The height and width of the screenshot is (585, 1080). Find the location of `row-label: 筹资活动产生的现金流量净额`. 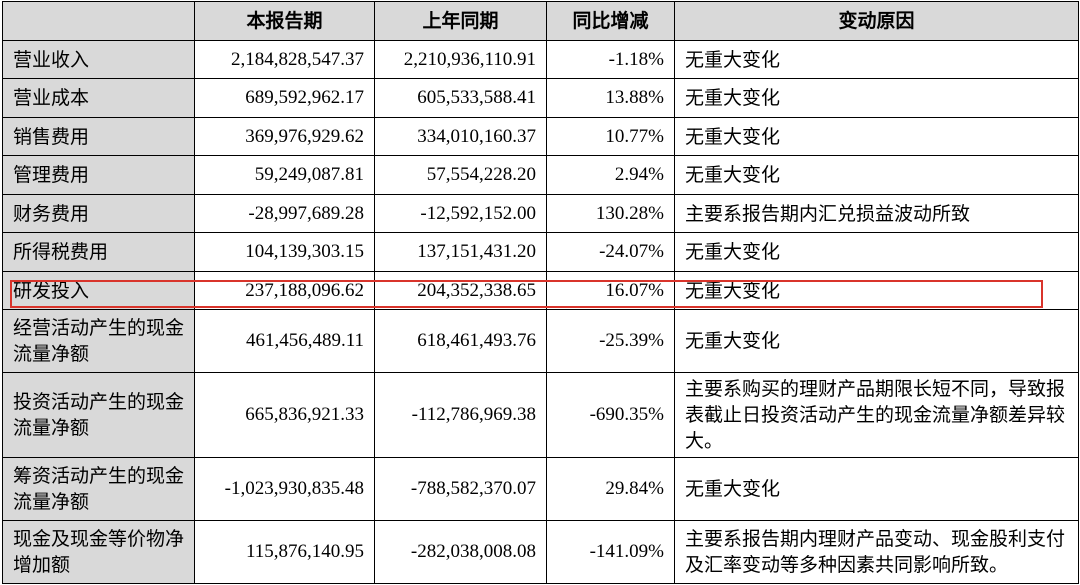

row-label: 筹资活动产生的现金流量净额 is located at coordinates (98, 489).